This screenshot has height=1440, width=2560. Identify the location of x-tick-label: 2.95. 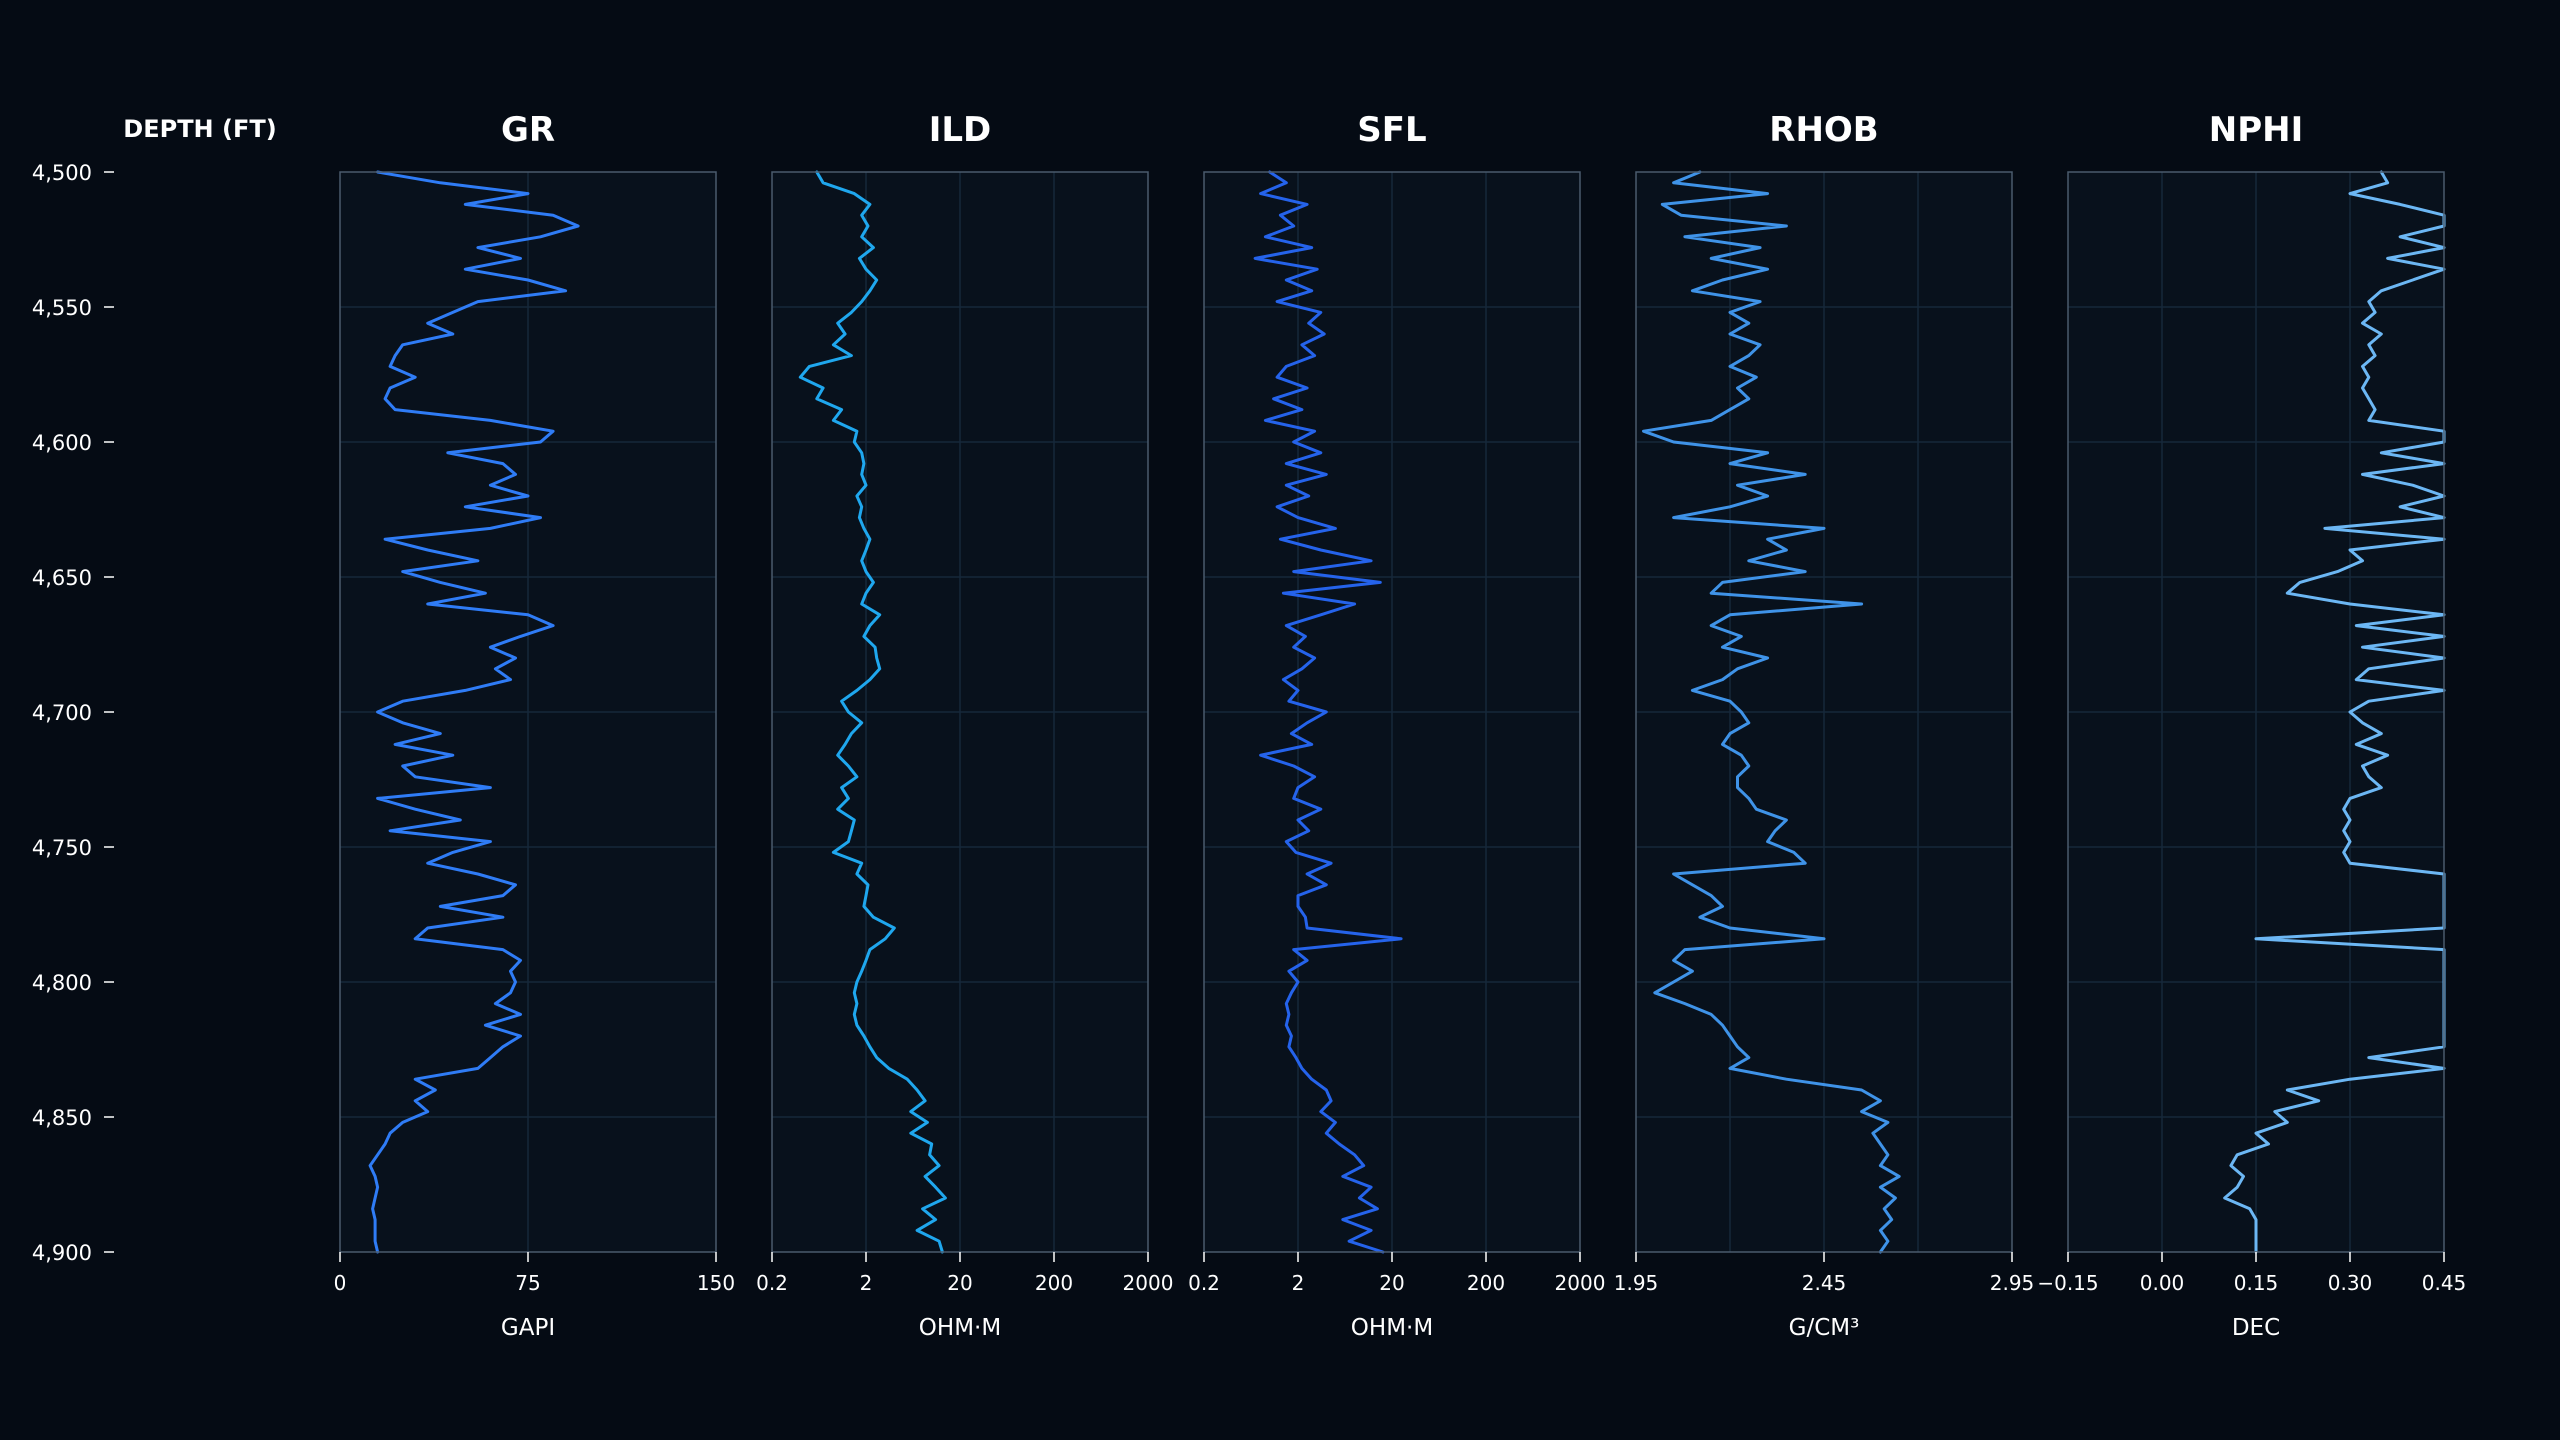
(2012, 1283).